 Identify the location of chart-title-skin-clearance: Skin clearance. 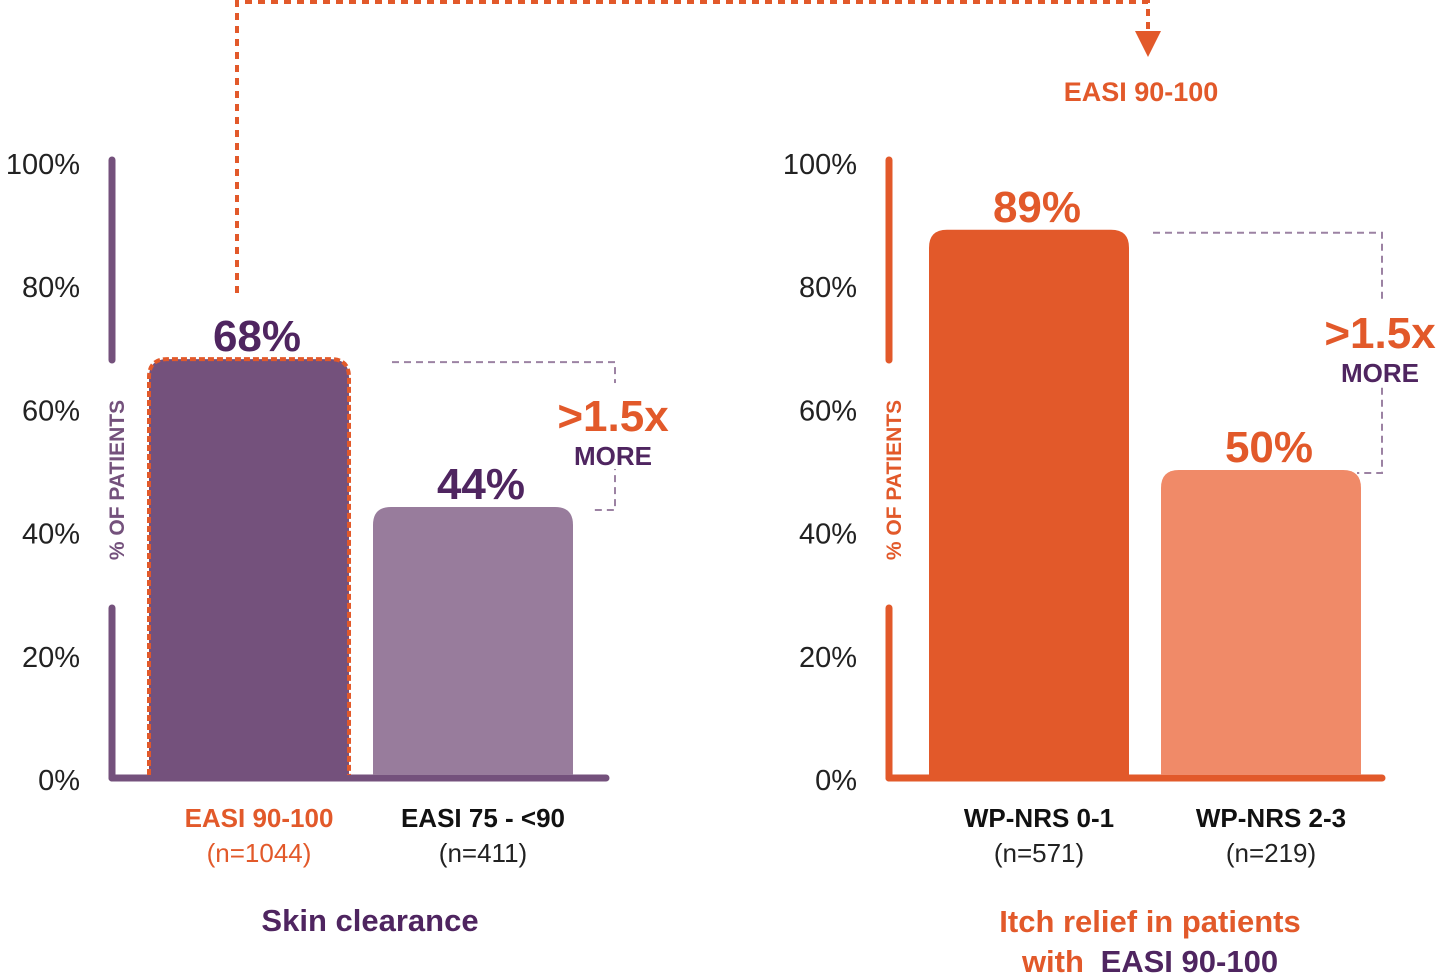
(369, 920).